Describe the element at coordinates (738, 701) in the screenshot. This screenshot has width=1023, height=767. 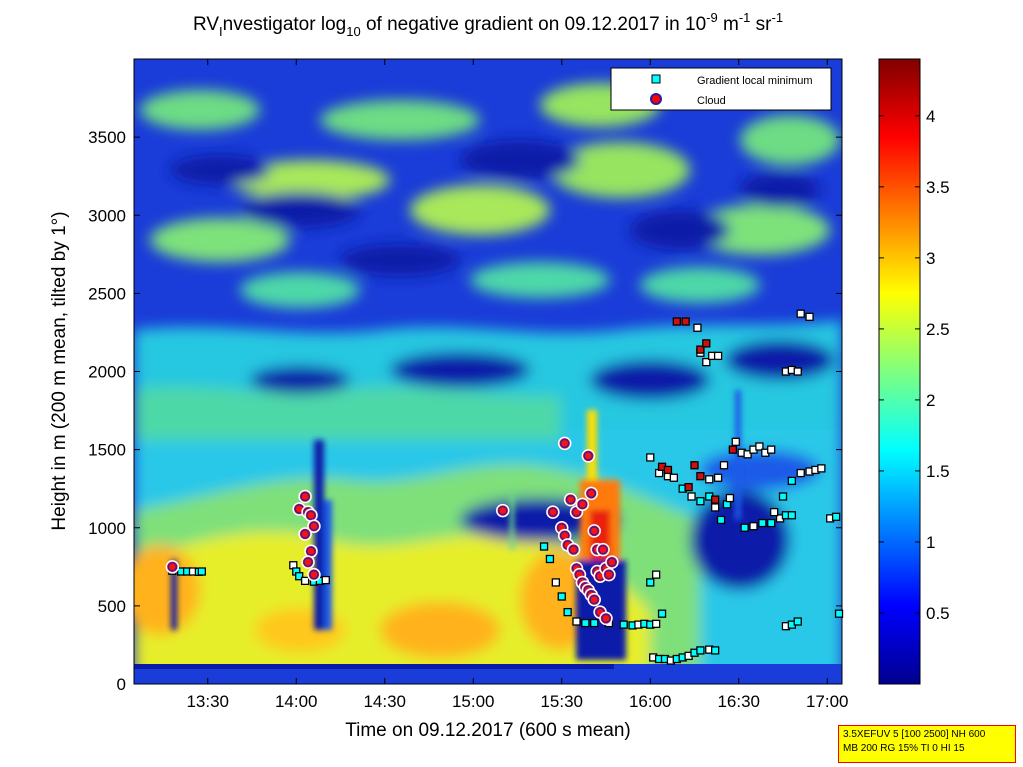
I see `x-tick-label: 16:30` at that location.